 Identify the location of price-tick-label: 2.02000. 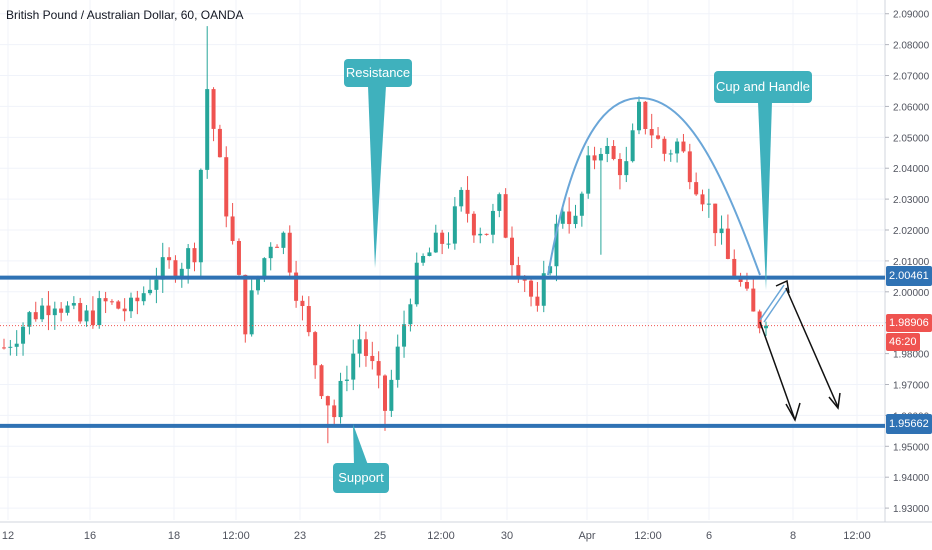
(911, 231).